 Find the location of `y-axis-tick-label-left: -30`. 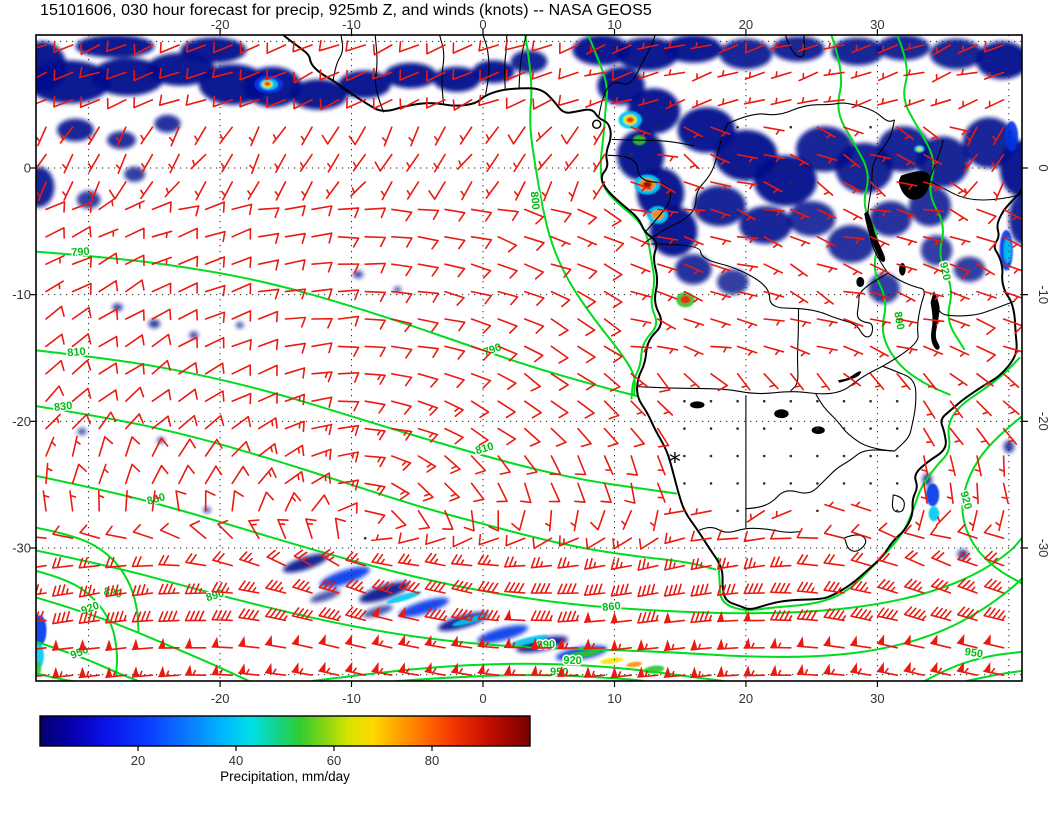

y-axis-tick-label-left: -30 is located at coordinates (21, 548).